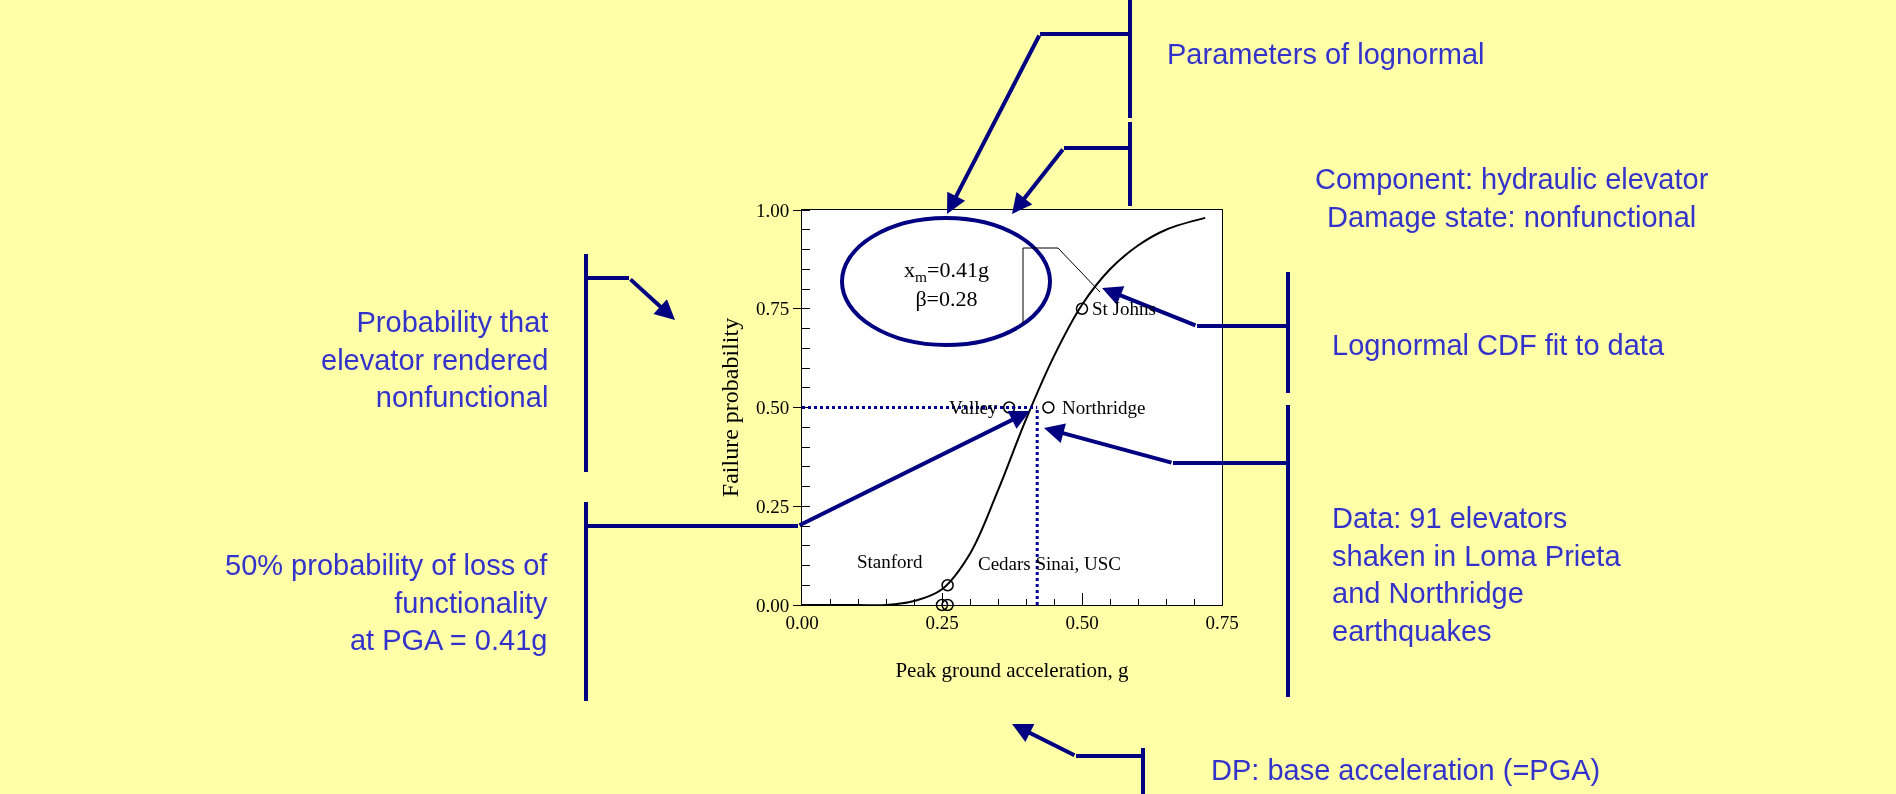 This screenshot has width=1896, height=794. I want to click on text: Component: hydraulic elevator Damage state: nonfunctional, so click(1512, 198).